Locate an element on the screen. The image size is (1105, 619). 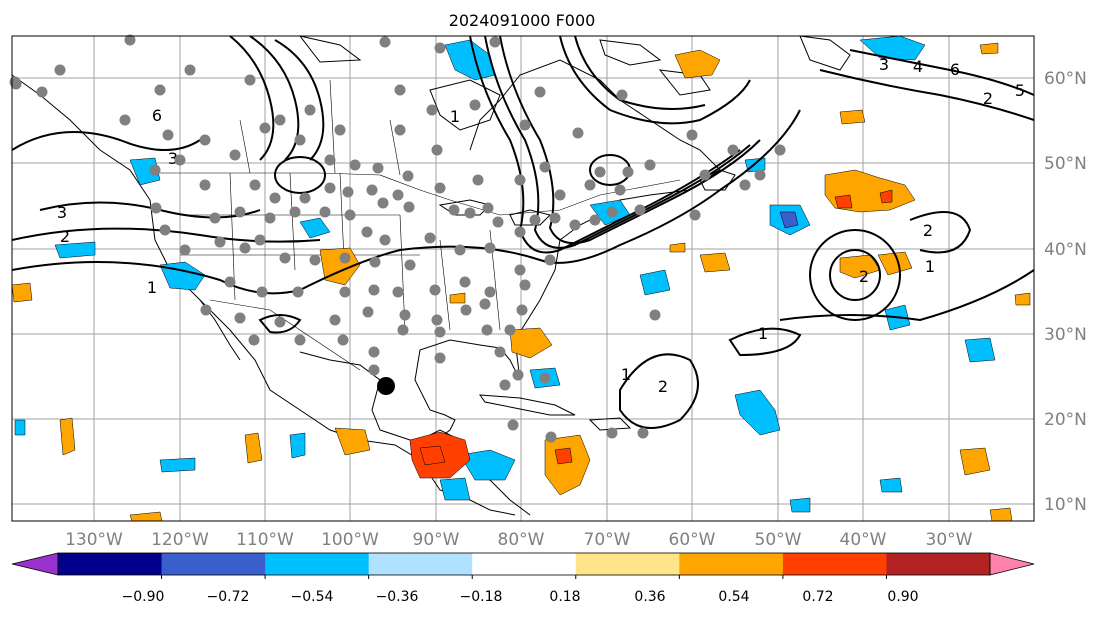
colorbar-tick-label: −0.18 is located at coordinates (481, 597).